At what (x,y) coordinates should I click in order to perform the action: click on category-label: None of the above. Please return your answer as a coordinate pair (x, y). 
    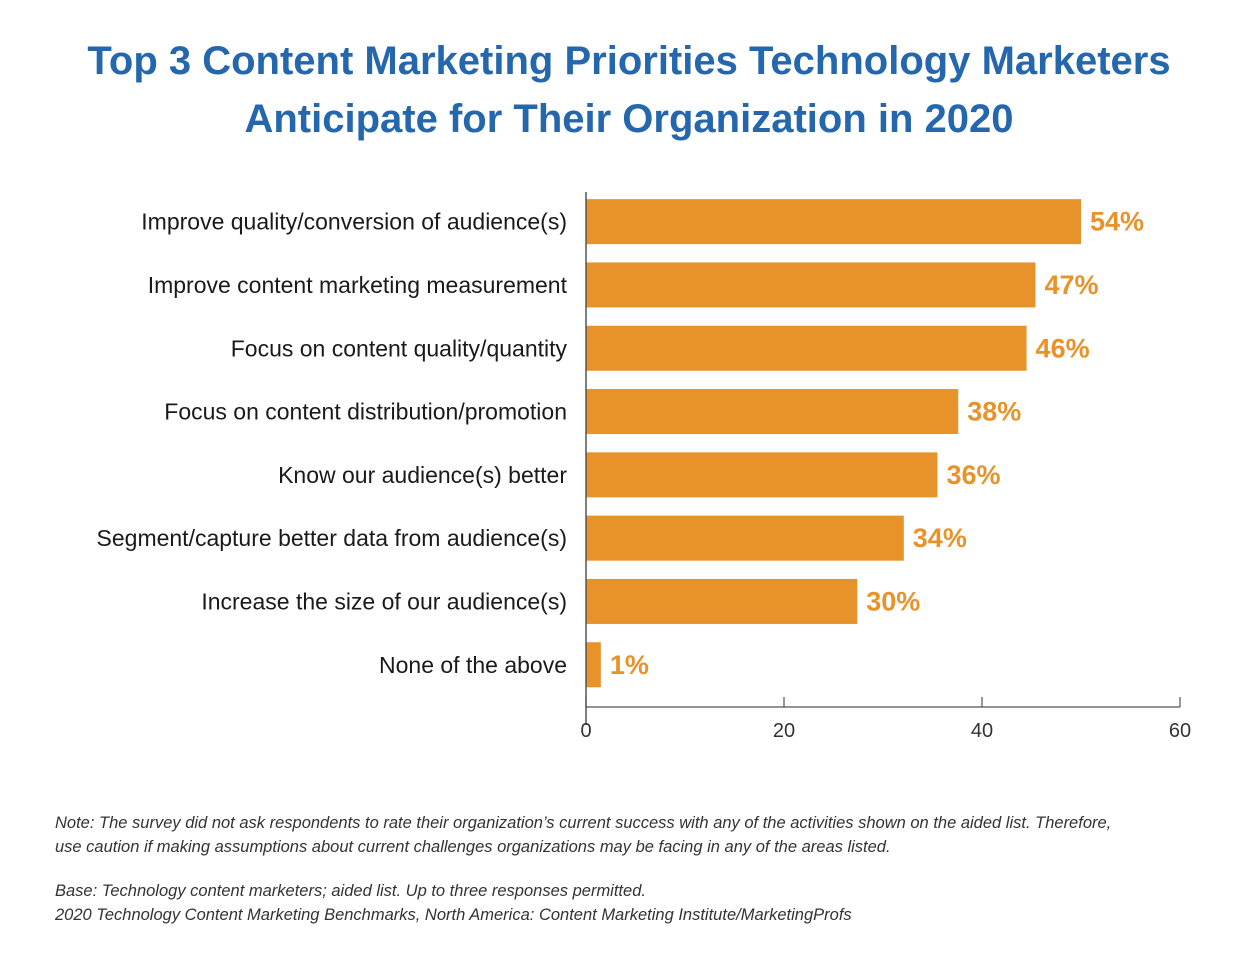
    Looking at the image, I should click on (473, 665).